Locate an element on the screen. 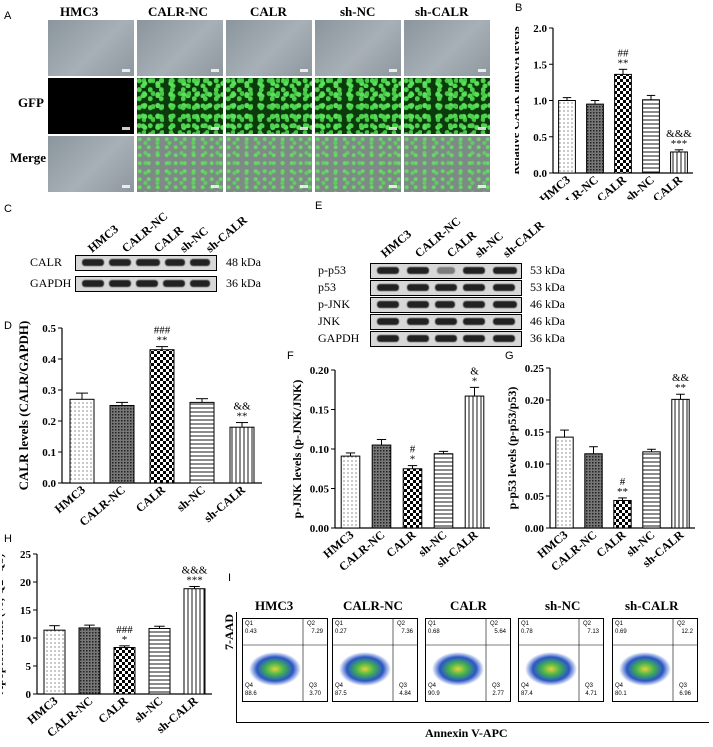 This screenshot has height=747, width=713. quadrant-value: 6.96 is located at coordinates (685, 694).